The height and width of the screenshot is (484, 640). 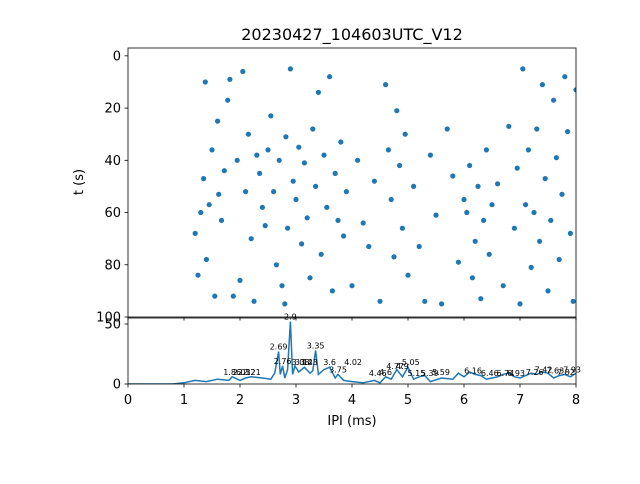 I want to click on peak-label: 6.16, so click(x=473, y=371).